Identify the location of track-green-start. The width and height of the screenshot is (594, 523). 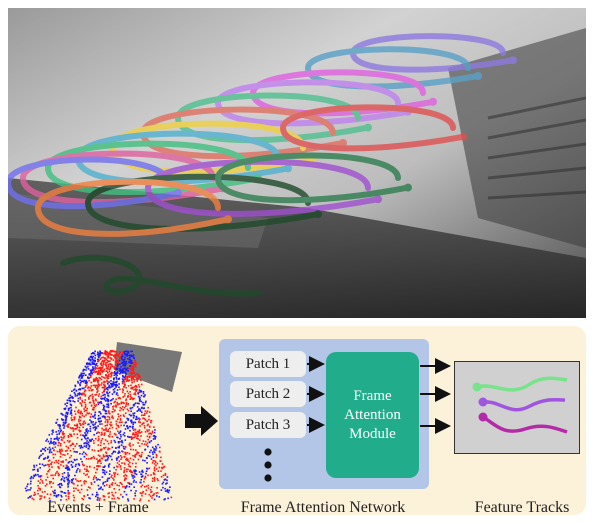
(477, 387).